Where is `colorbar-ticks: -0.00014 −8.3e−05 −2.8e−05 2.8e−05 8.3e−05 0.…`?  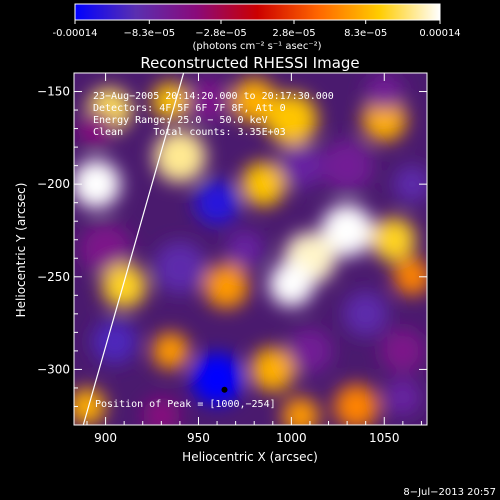
colorbar-ticks: -0.00014 −8.3e−05 −2.8e−05 2.8e−05 8.3e−05 0.… is located at coordinates (257, 29).